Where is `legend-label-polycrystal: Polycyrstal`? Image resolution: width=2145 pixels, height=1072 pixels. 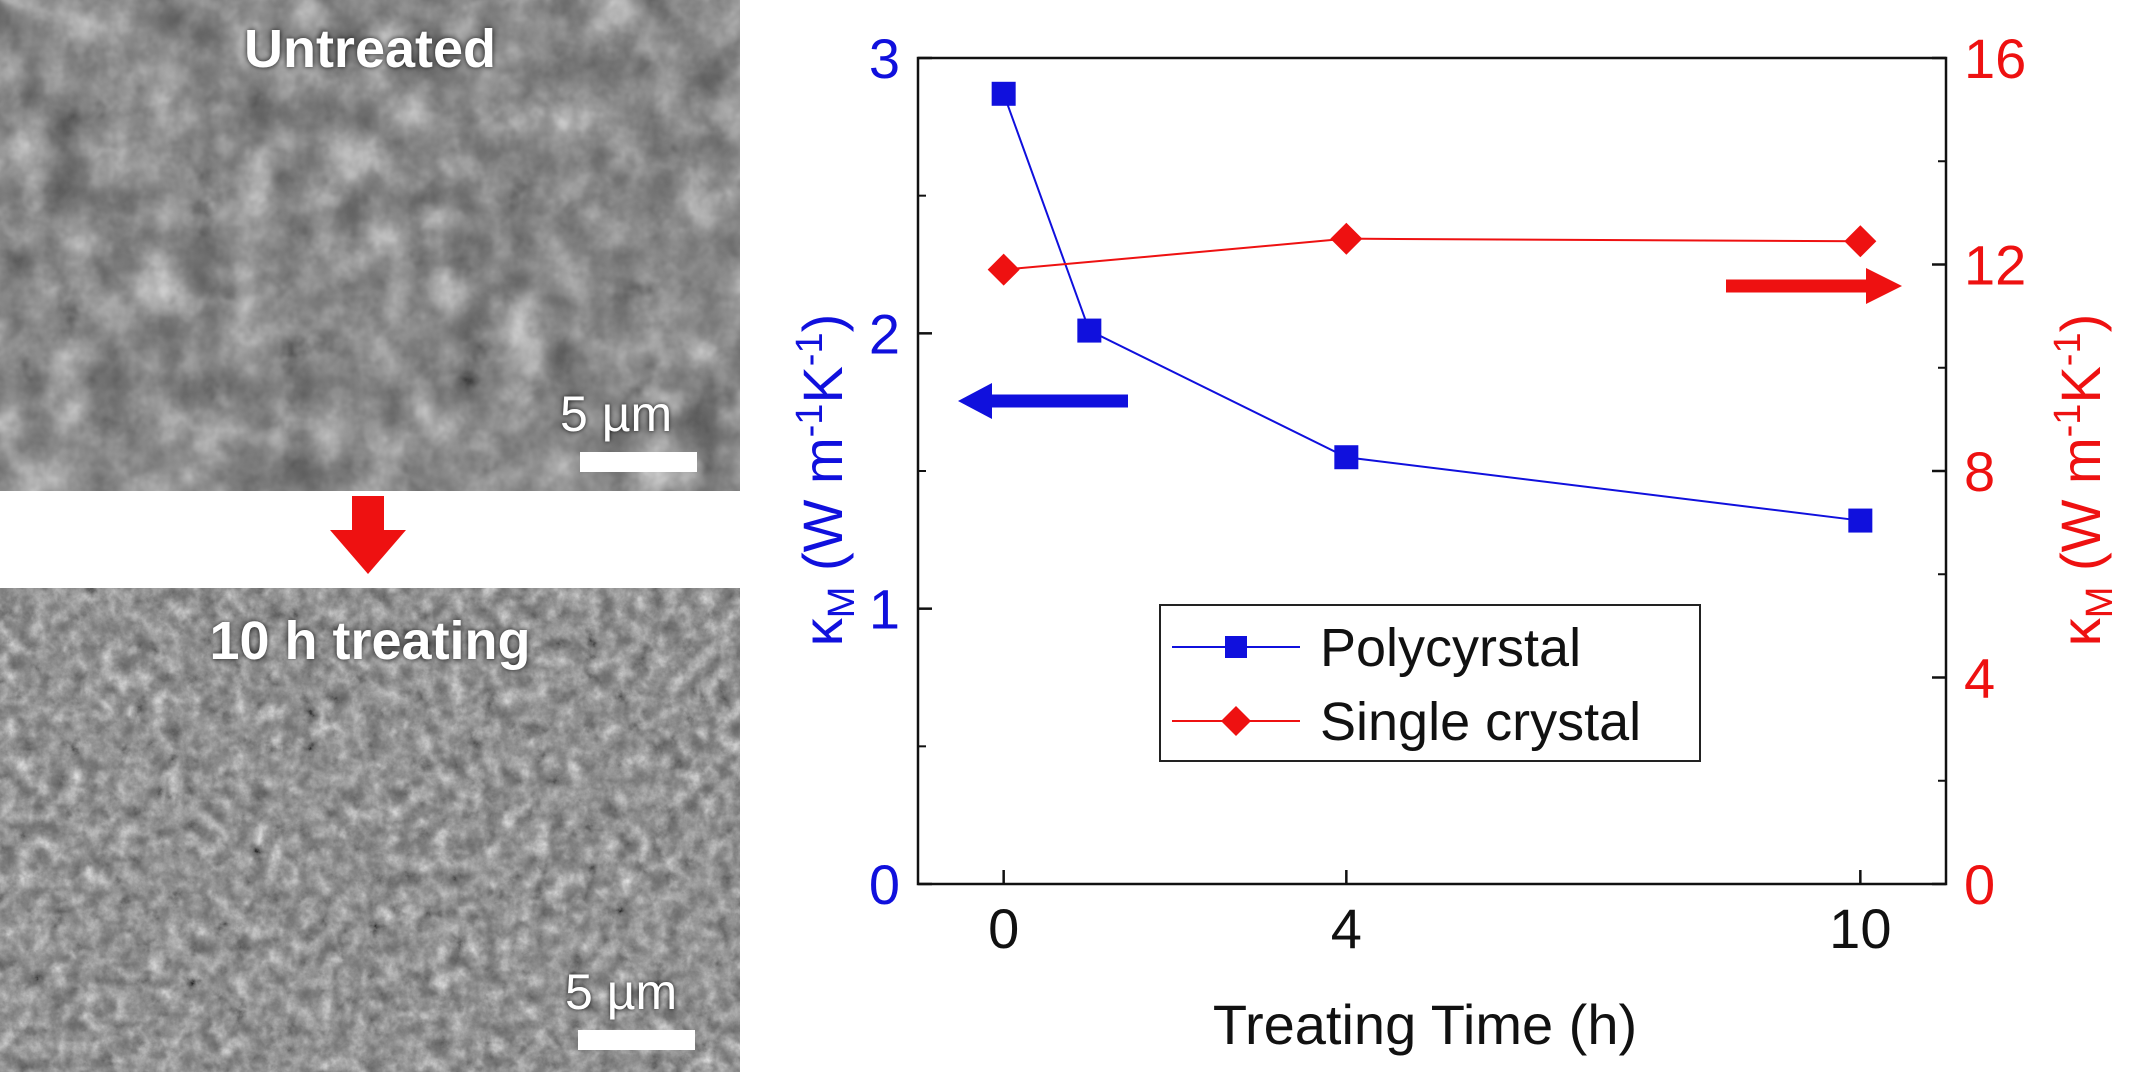 legend-label-polycrystal: Polycyrstal is located at coordinates (1450, 648).